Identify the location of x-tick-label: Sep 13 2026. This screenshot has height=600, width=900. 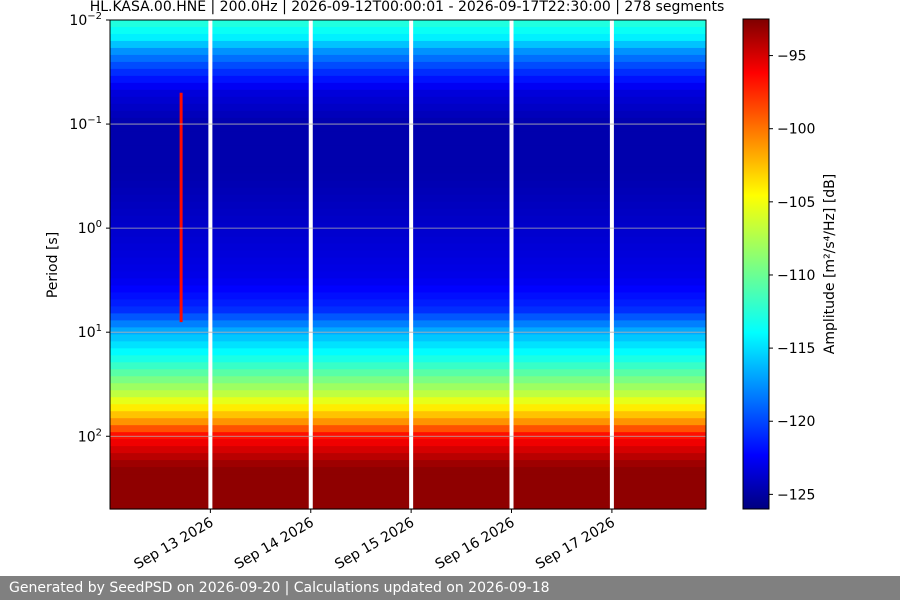
(174, 544).